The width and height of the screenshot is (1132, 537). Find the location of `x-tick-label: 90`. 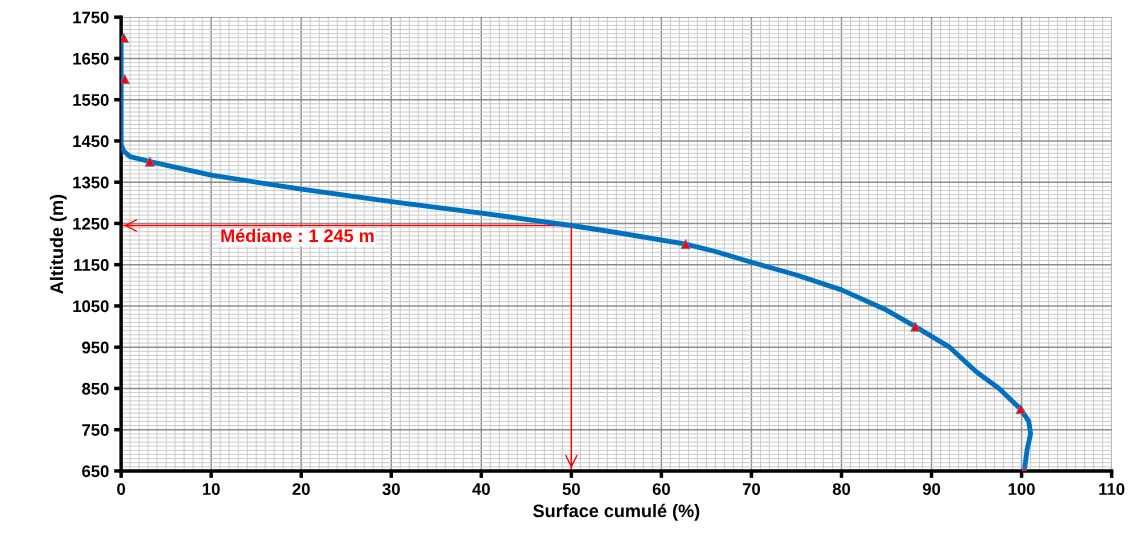

x-tick-label: 90 is located at coordinates (931, 489).